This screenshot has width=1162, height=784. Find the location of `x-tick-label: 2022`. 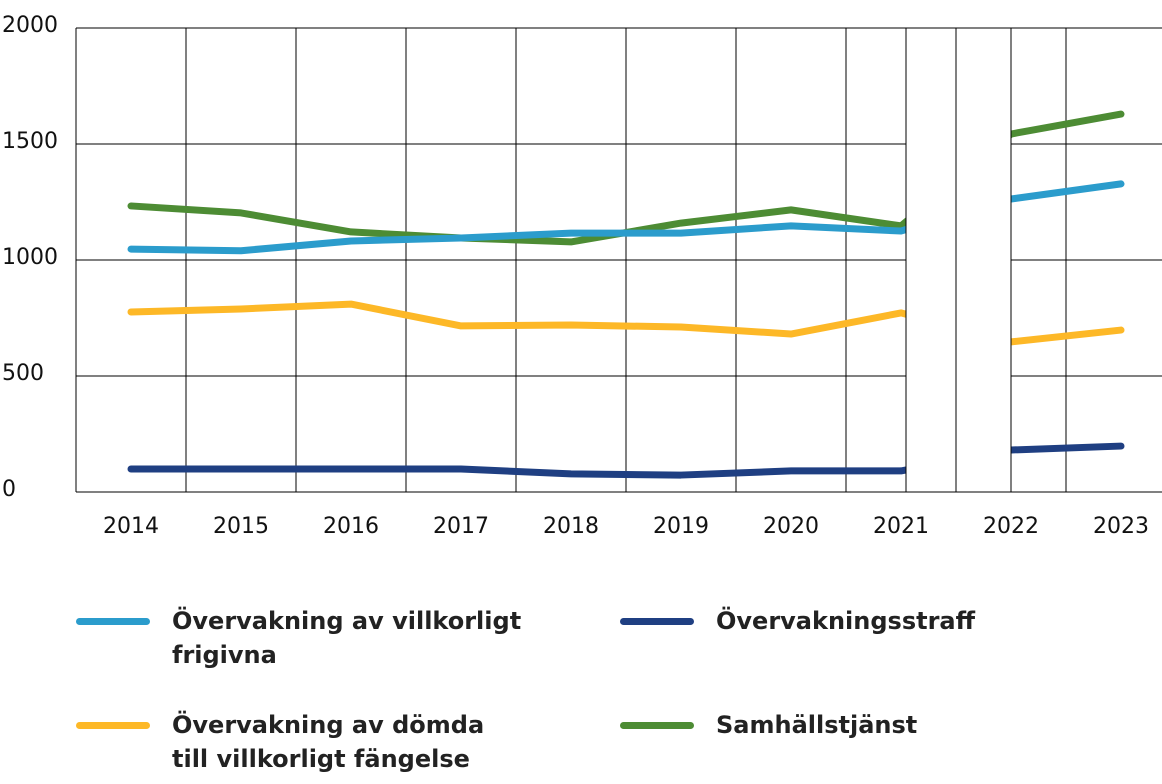

x-tick-label: 2022 is located at coordinates (1011, 526).